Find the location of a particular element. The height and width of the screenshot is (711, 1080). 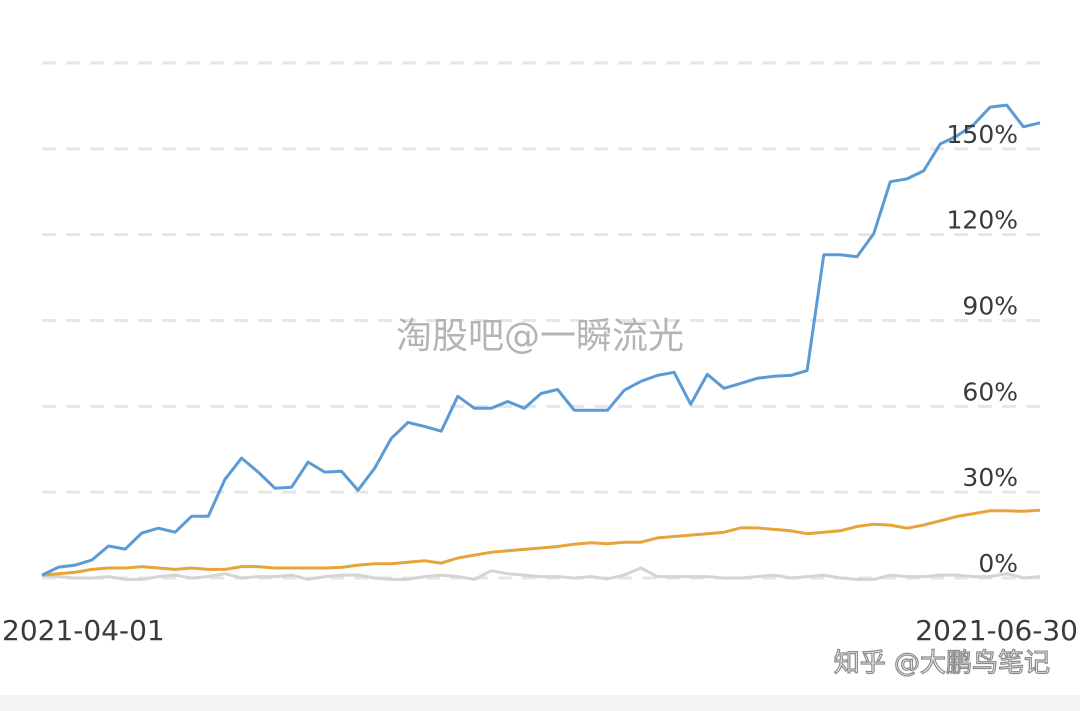

y-tick-label: 0% is located at coordinates (998, 563).